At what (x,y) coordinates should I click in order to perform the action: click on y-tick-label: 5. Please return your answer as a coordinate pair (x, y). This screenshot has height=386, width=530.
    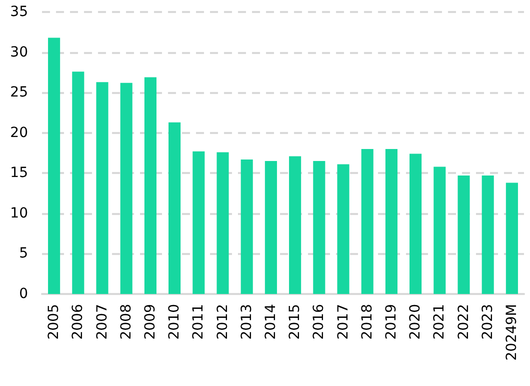
    Looking at the image, I should click on (23, 254).